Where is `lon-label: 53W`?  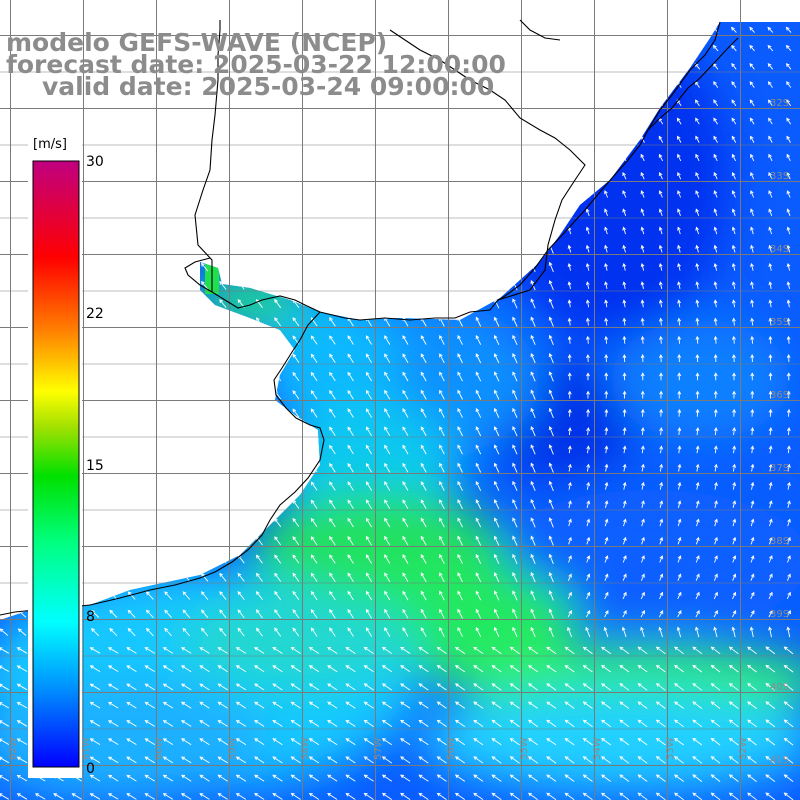 lon-label: 53W is located at coordinates (670, 748).